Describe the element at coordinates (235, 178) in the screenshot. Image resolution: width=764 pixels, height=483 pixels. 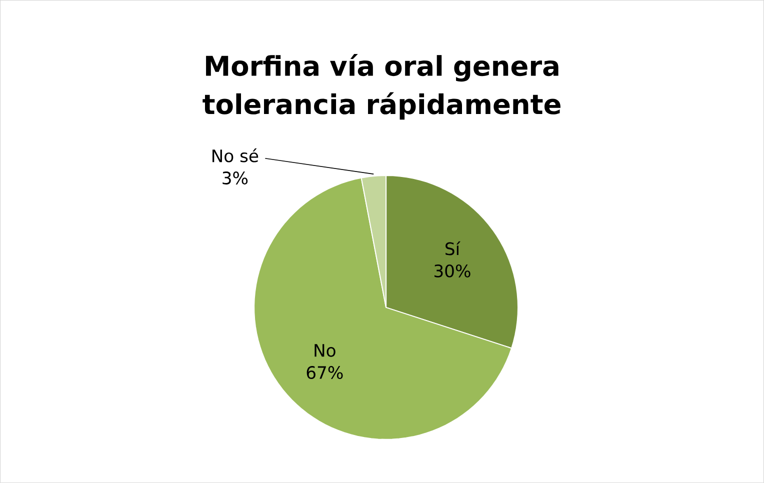
I see `data-label: 3%` at that location.